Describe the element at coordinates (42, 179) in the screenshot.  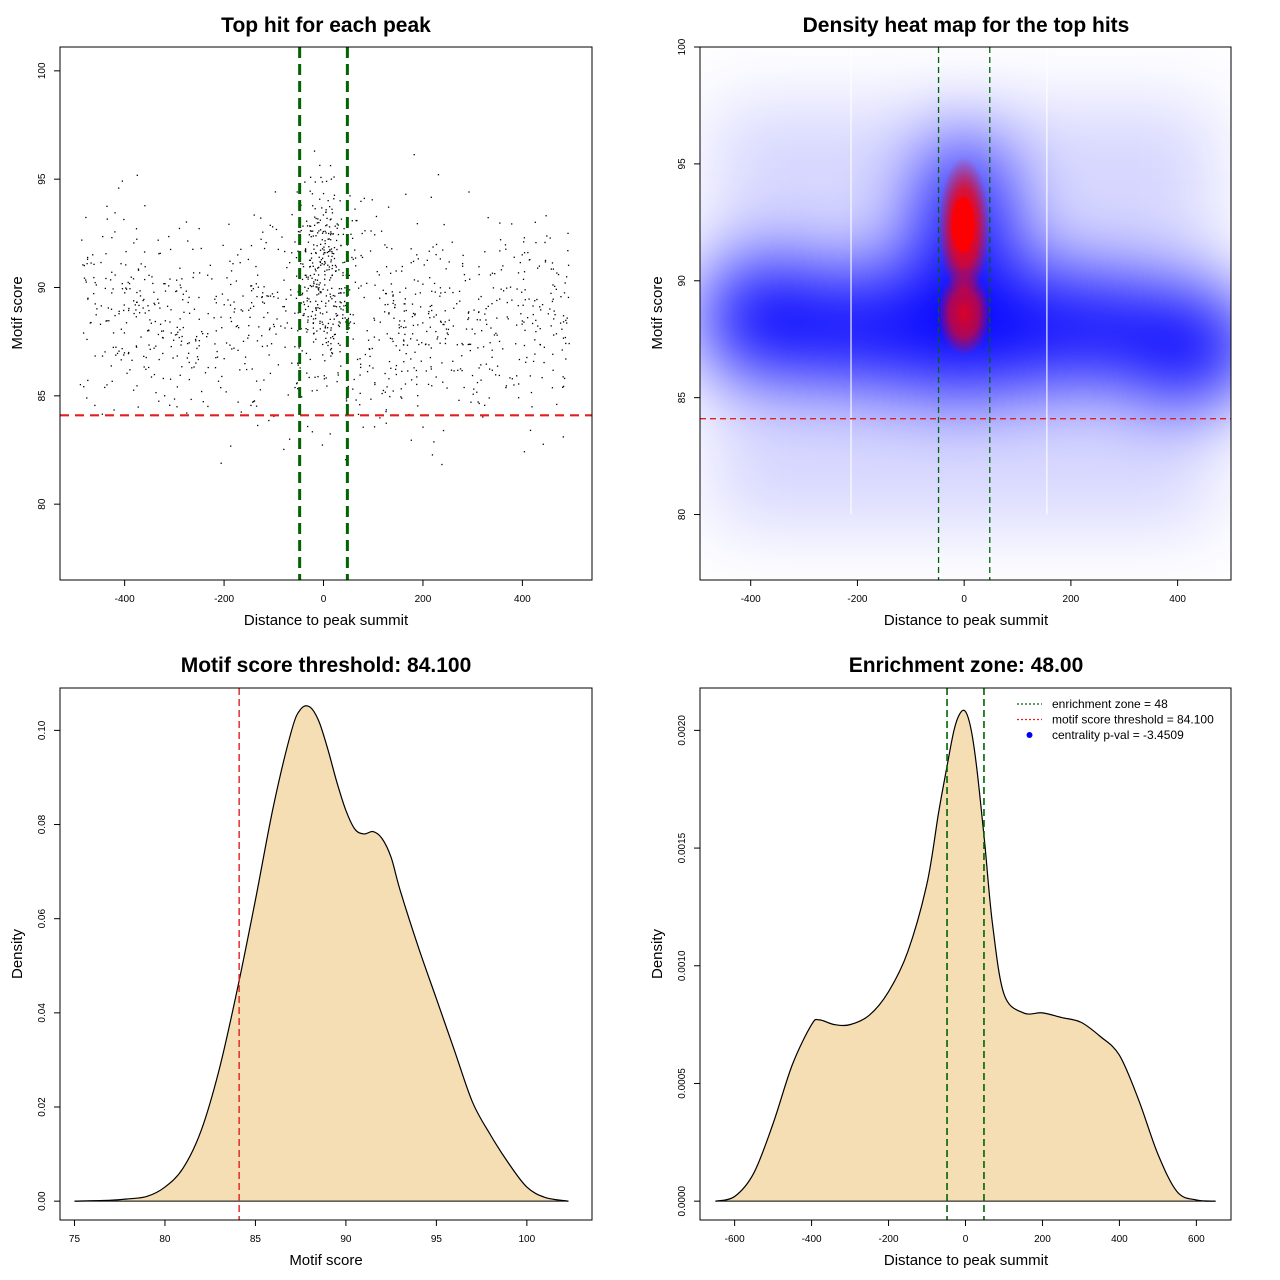
I see `scatter-ytick-label: 95` at that location.